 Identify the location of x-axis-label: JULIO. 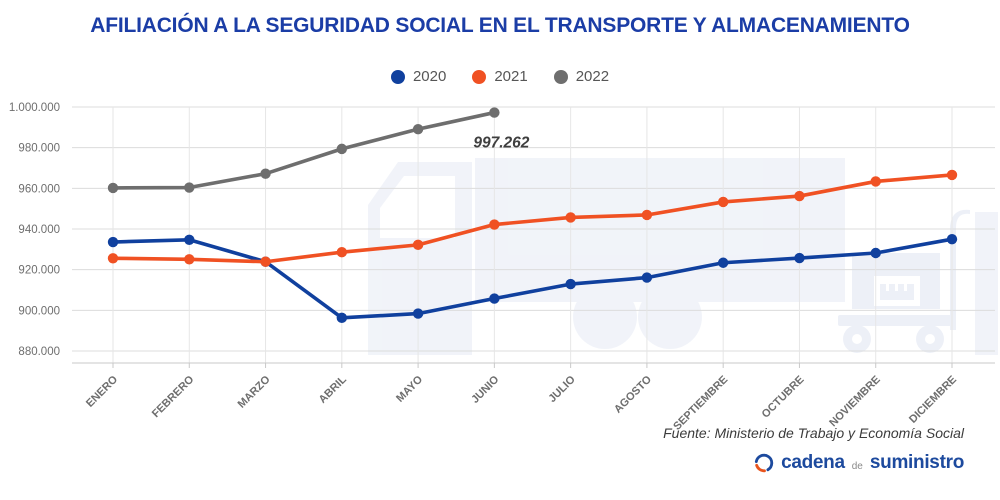
(562, 389).